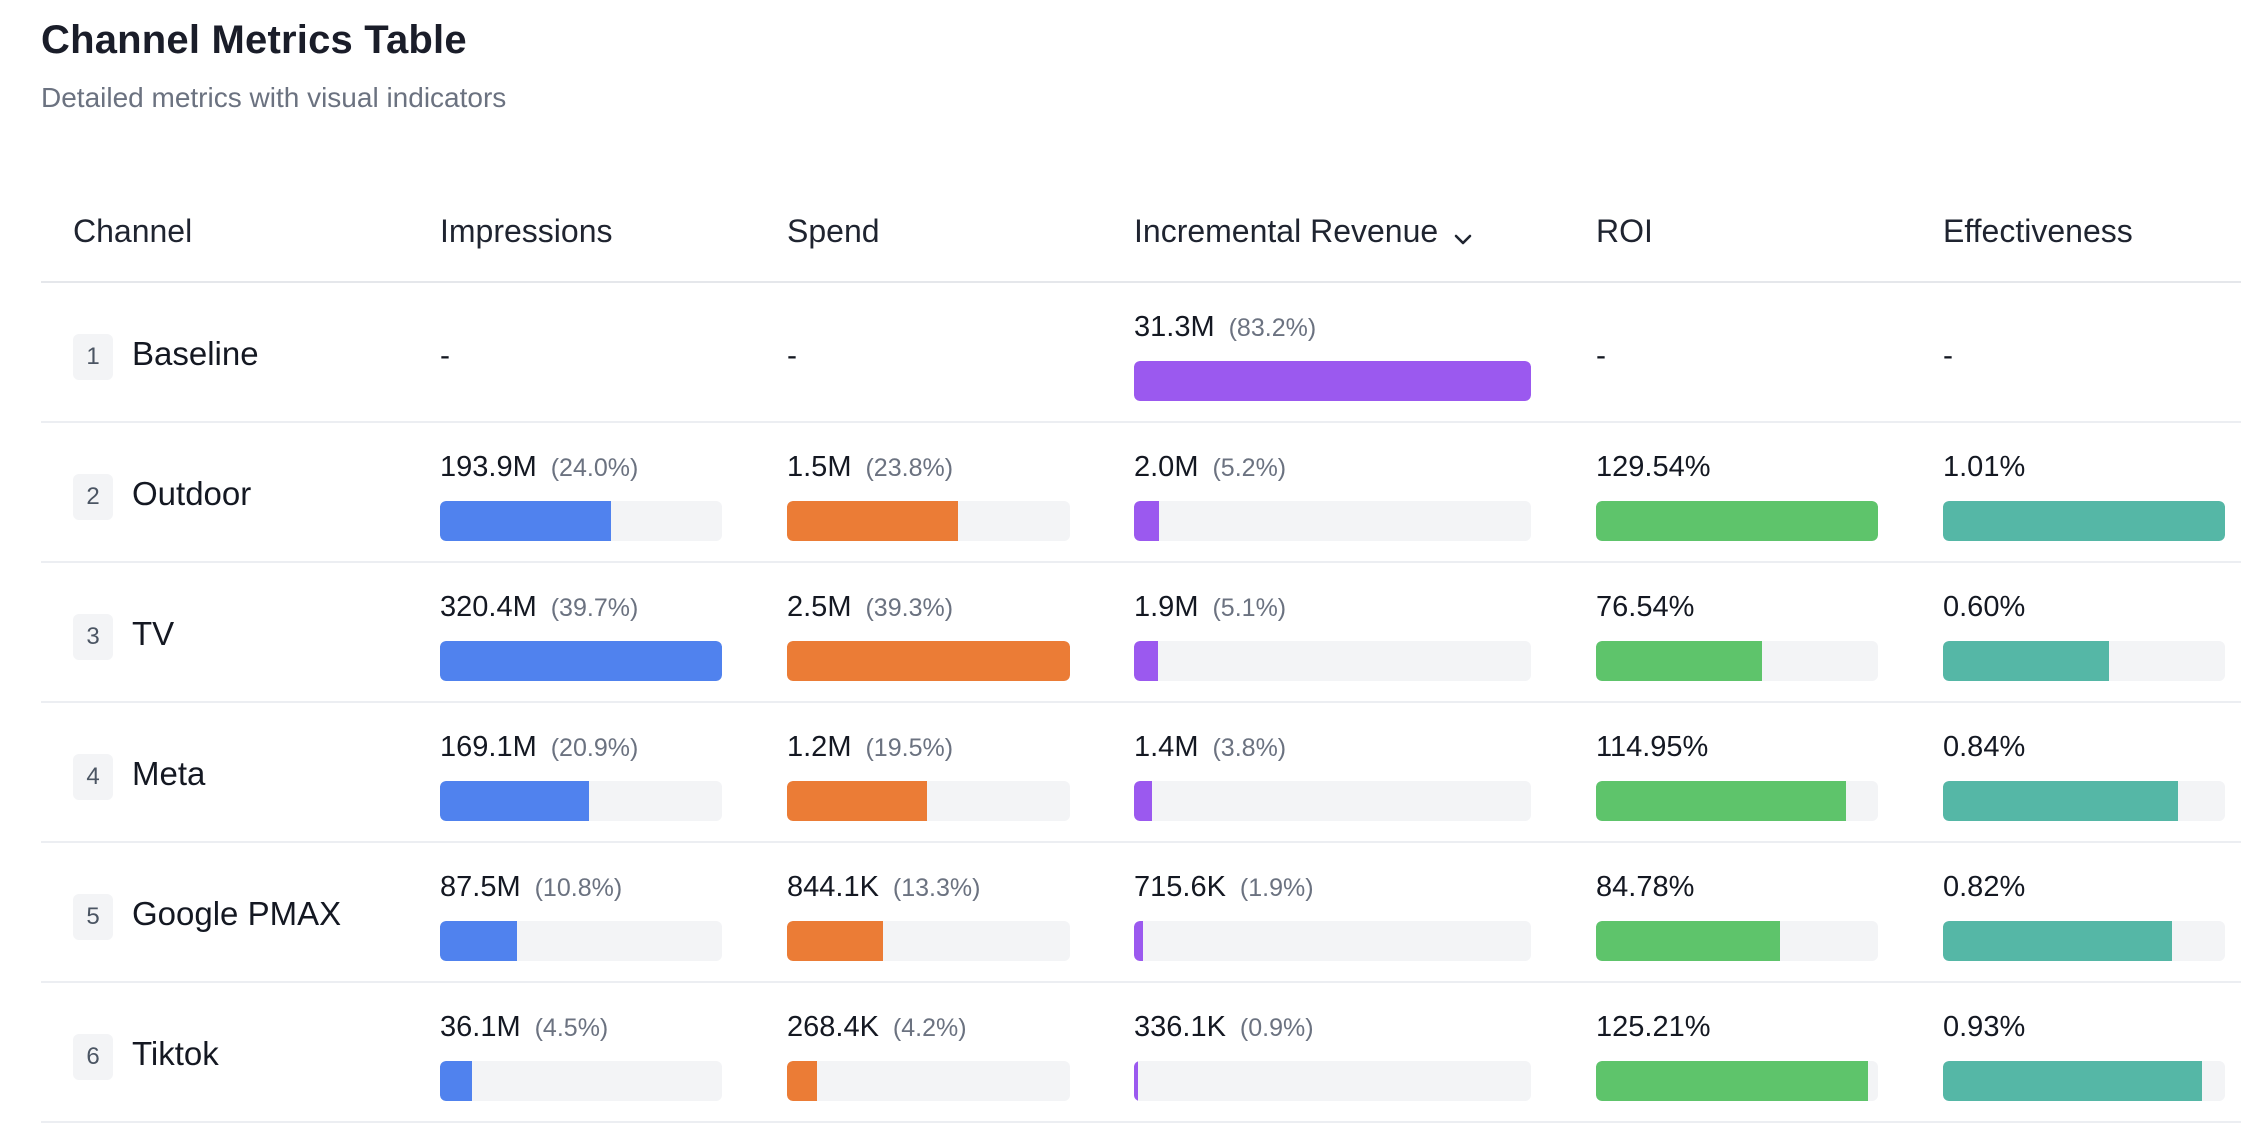 This screenshot has height=1134, width=2260. What do you see at coordinates (1174, 327) in the screenshot?
I see `revenue-value: 31.3M` at bounding box center [1174, 327].